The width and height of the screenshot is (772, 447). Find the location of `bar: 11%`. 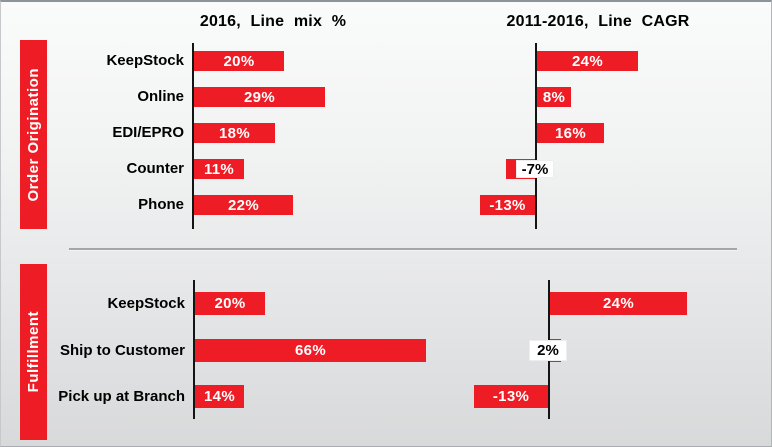

bar: 11% is located at coordinates (219, 169).